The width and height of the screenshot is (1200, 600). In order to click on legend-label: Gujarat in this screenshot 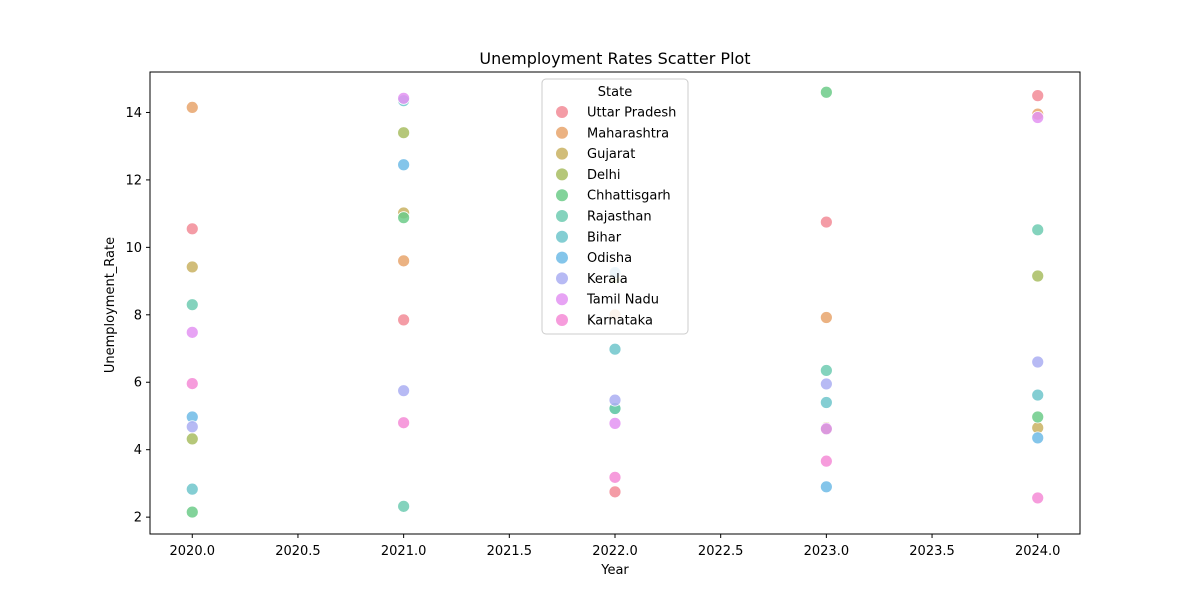, I will do `click(611, 154)`.